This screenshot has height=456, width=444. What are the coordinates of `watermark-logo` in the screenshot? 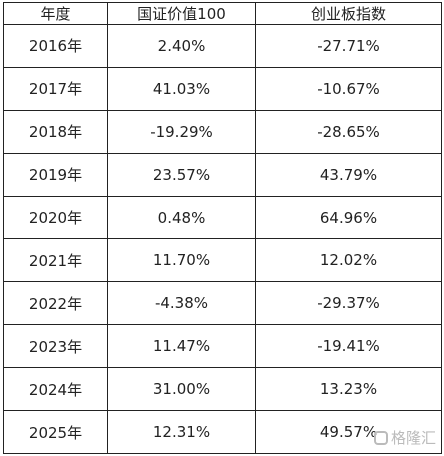 It's located at (380, 437).